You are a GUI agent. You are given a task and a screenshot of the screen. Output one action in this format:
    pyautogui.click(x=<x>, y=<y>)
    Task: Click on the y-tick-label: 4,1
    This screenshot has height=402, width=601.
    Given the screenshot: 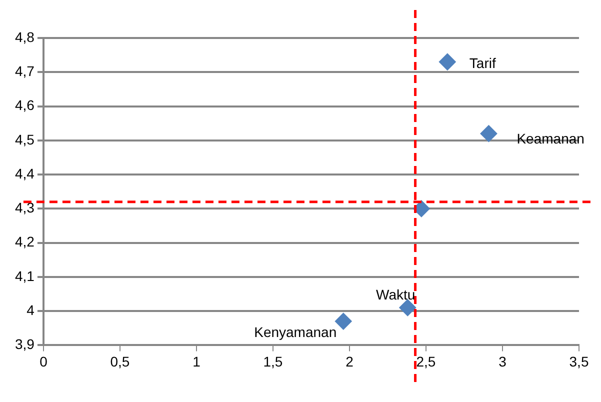 What is the action you would take?
    pyautogui.click(x=24, y=276)
    